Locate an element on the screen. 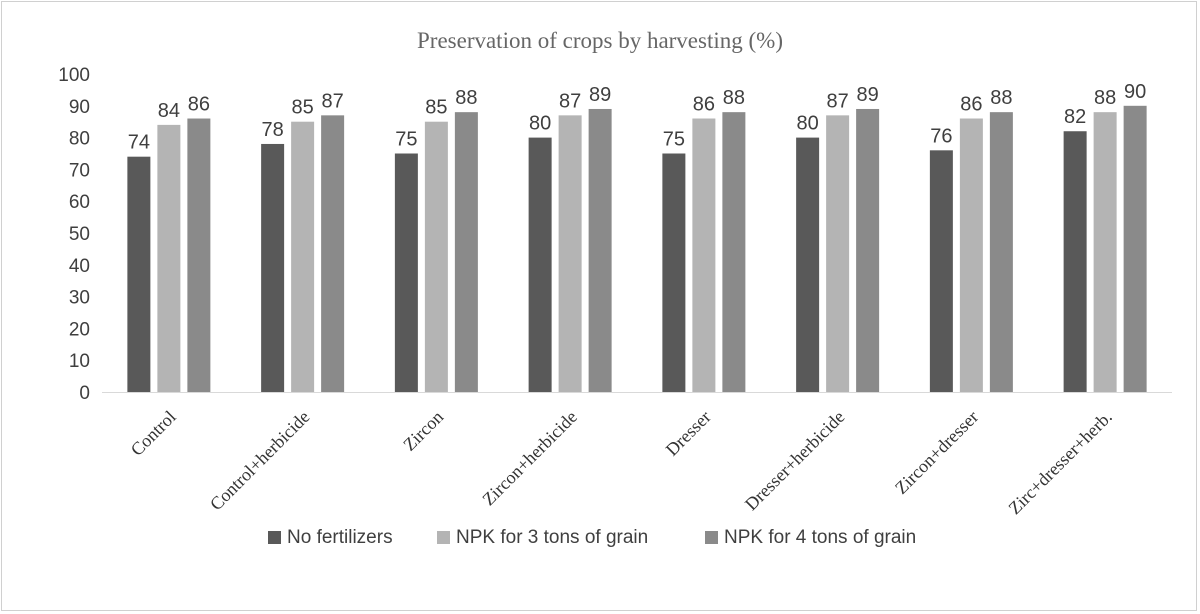 The height and width of the screenshot is (614, 1200). x-tick-label: Control+herbicide is located at coordinates (260, 461).